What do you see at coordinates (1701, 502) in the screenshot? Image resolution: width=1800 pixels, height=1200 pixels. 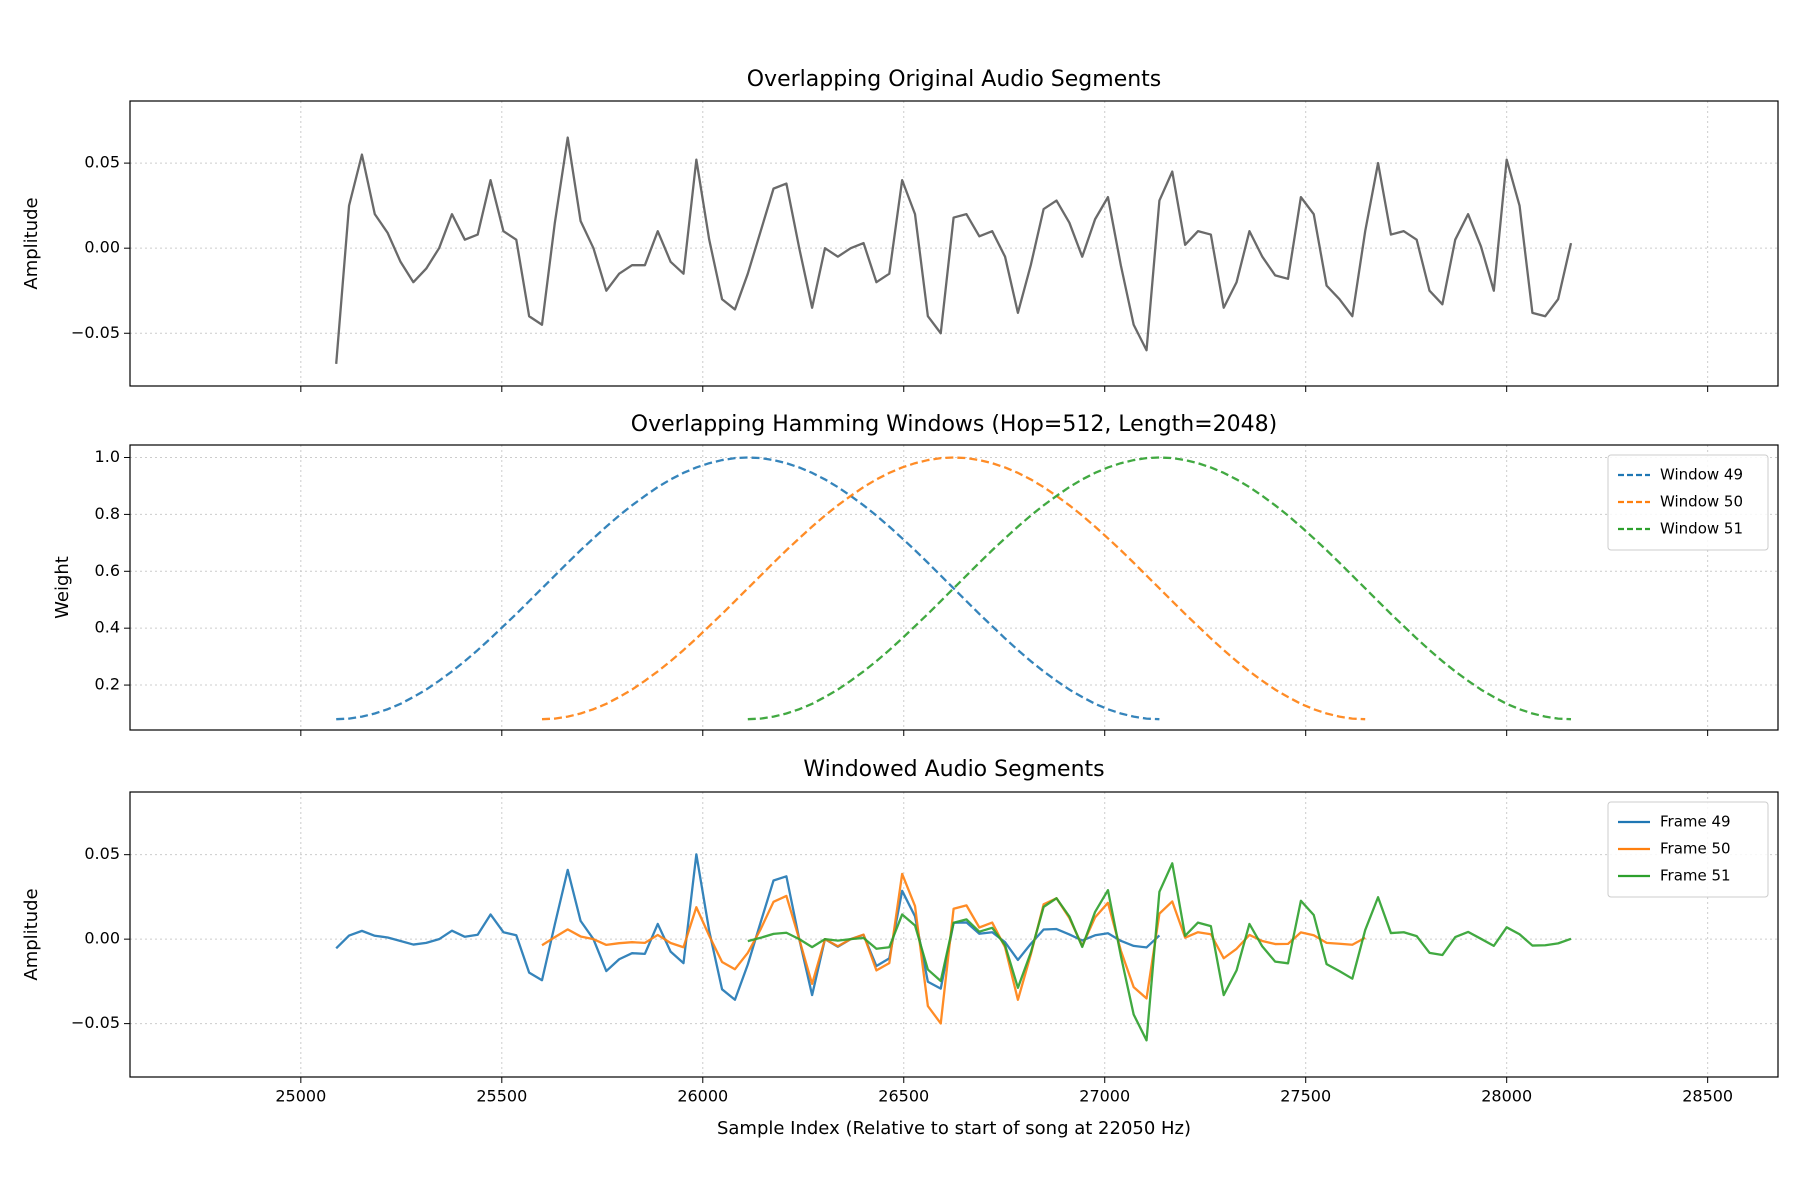 I see `legend-label: Window 50` at bounding box center [1701, 502].